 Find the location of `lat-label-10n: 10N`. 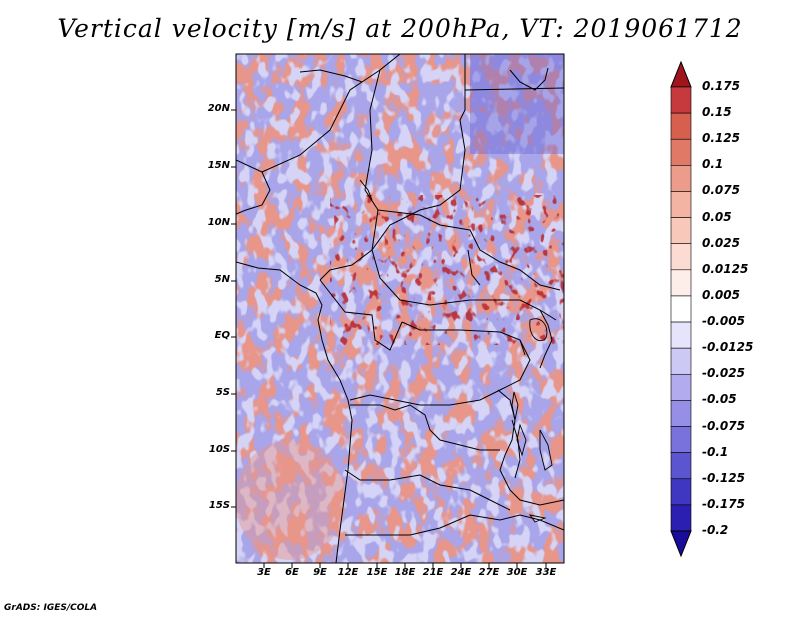

lat-label-10n: 10N is located at coordinates (218, 222).